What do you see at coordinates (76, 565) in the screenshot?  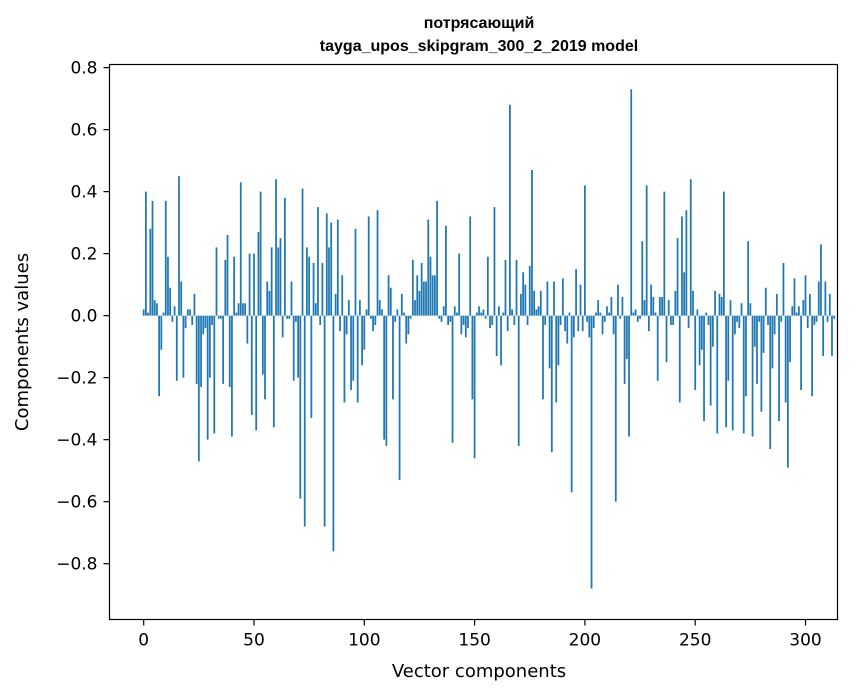 I see `y-tick-label-0: −0.8` at bounding box center [76, 565].